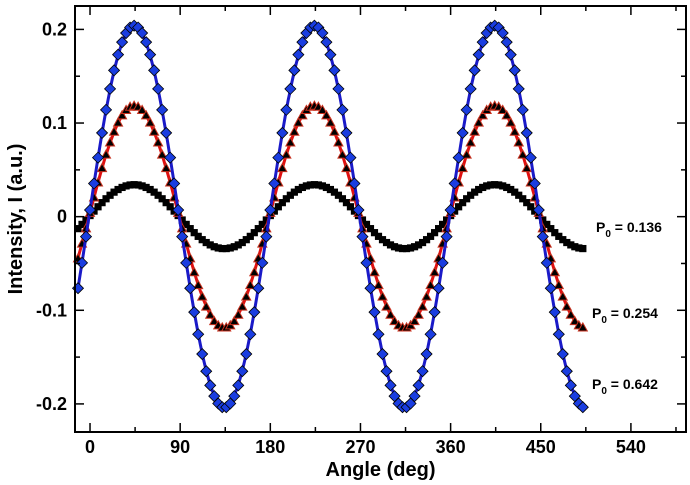 This screenshot has width=690, height=485. What do you see at coordinates (62, 217) in the screenshot?
I see `y-tick-label: 0` at bounding box center [62, 217].